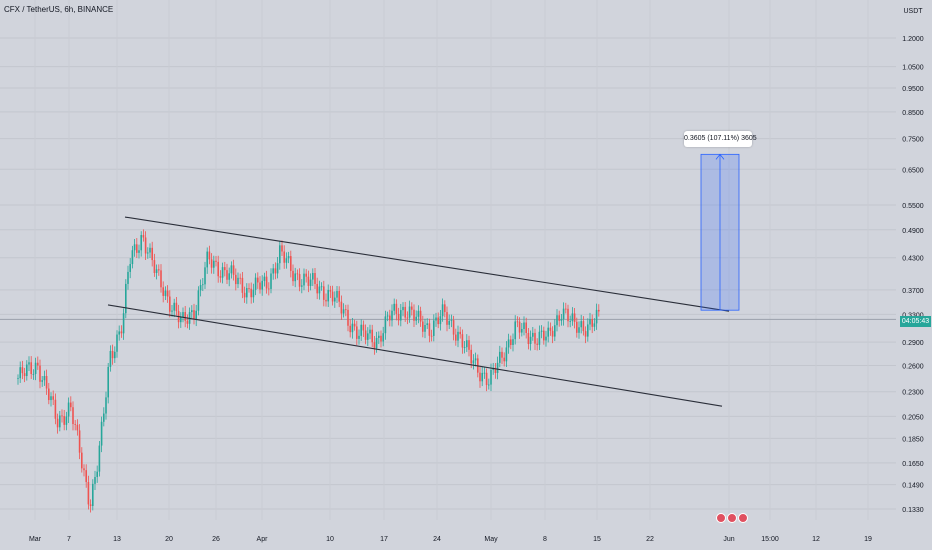  I want to click on price-tick-label: 0.4900, so click(913, 231).